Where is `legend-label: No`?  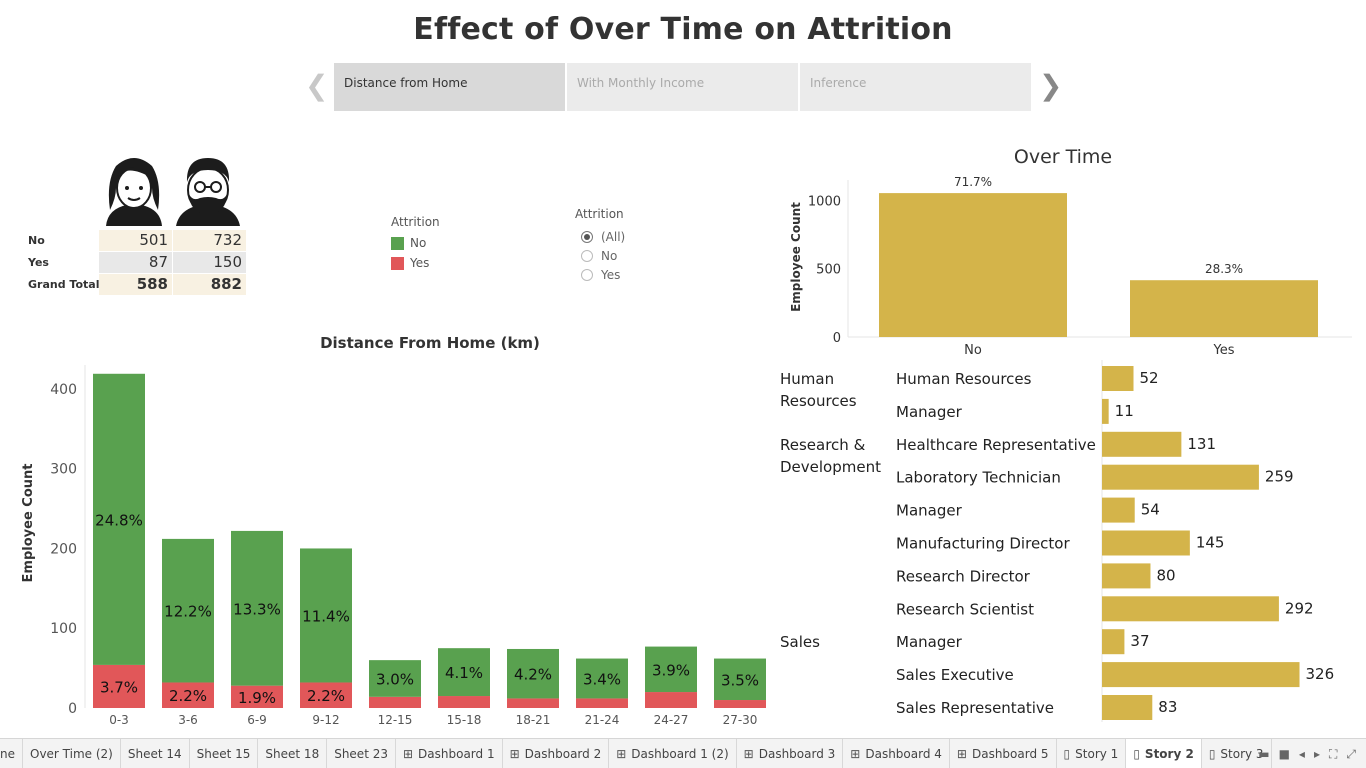 legend-label: No is located at coordinates (418, 243).